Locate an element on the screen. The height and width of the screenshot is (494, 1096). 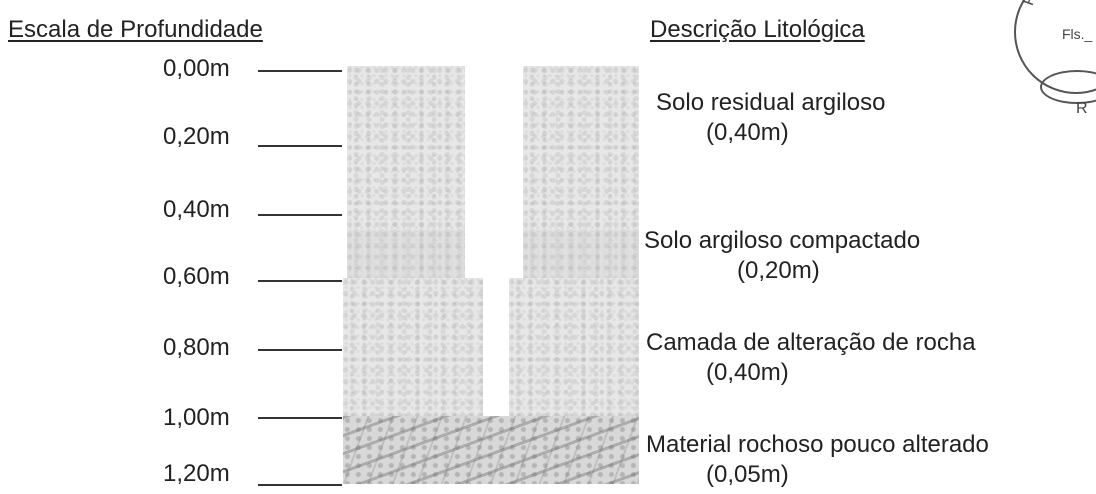
layer-block-rock is located at coordinates (491, 450).